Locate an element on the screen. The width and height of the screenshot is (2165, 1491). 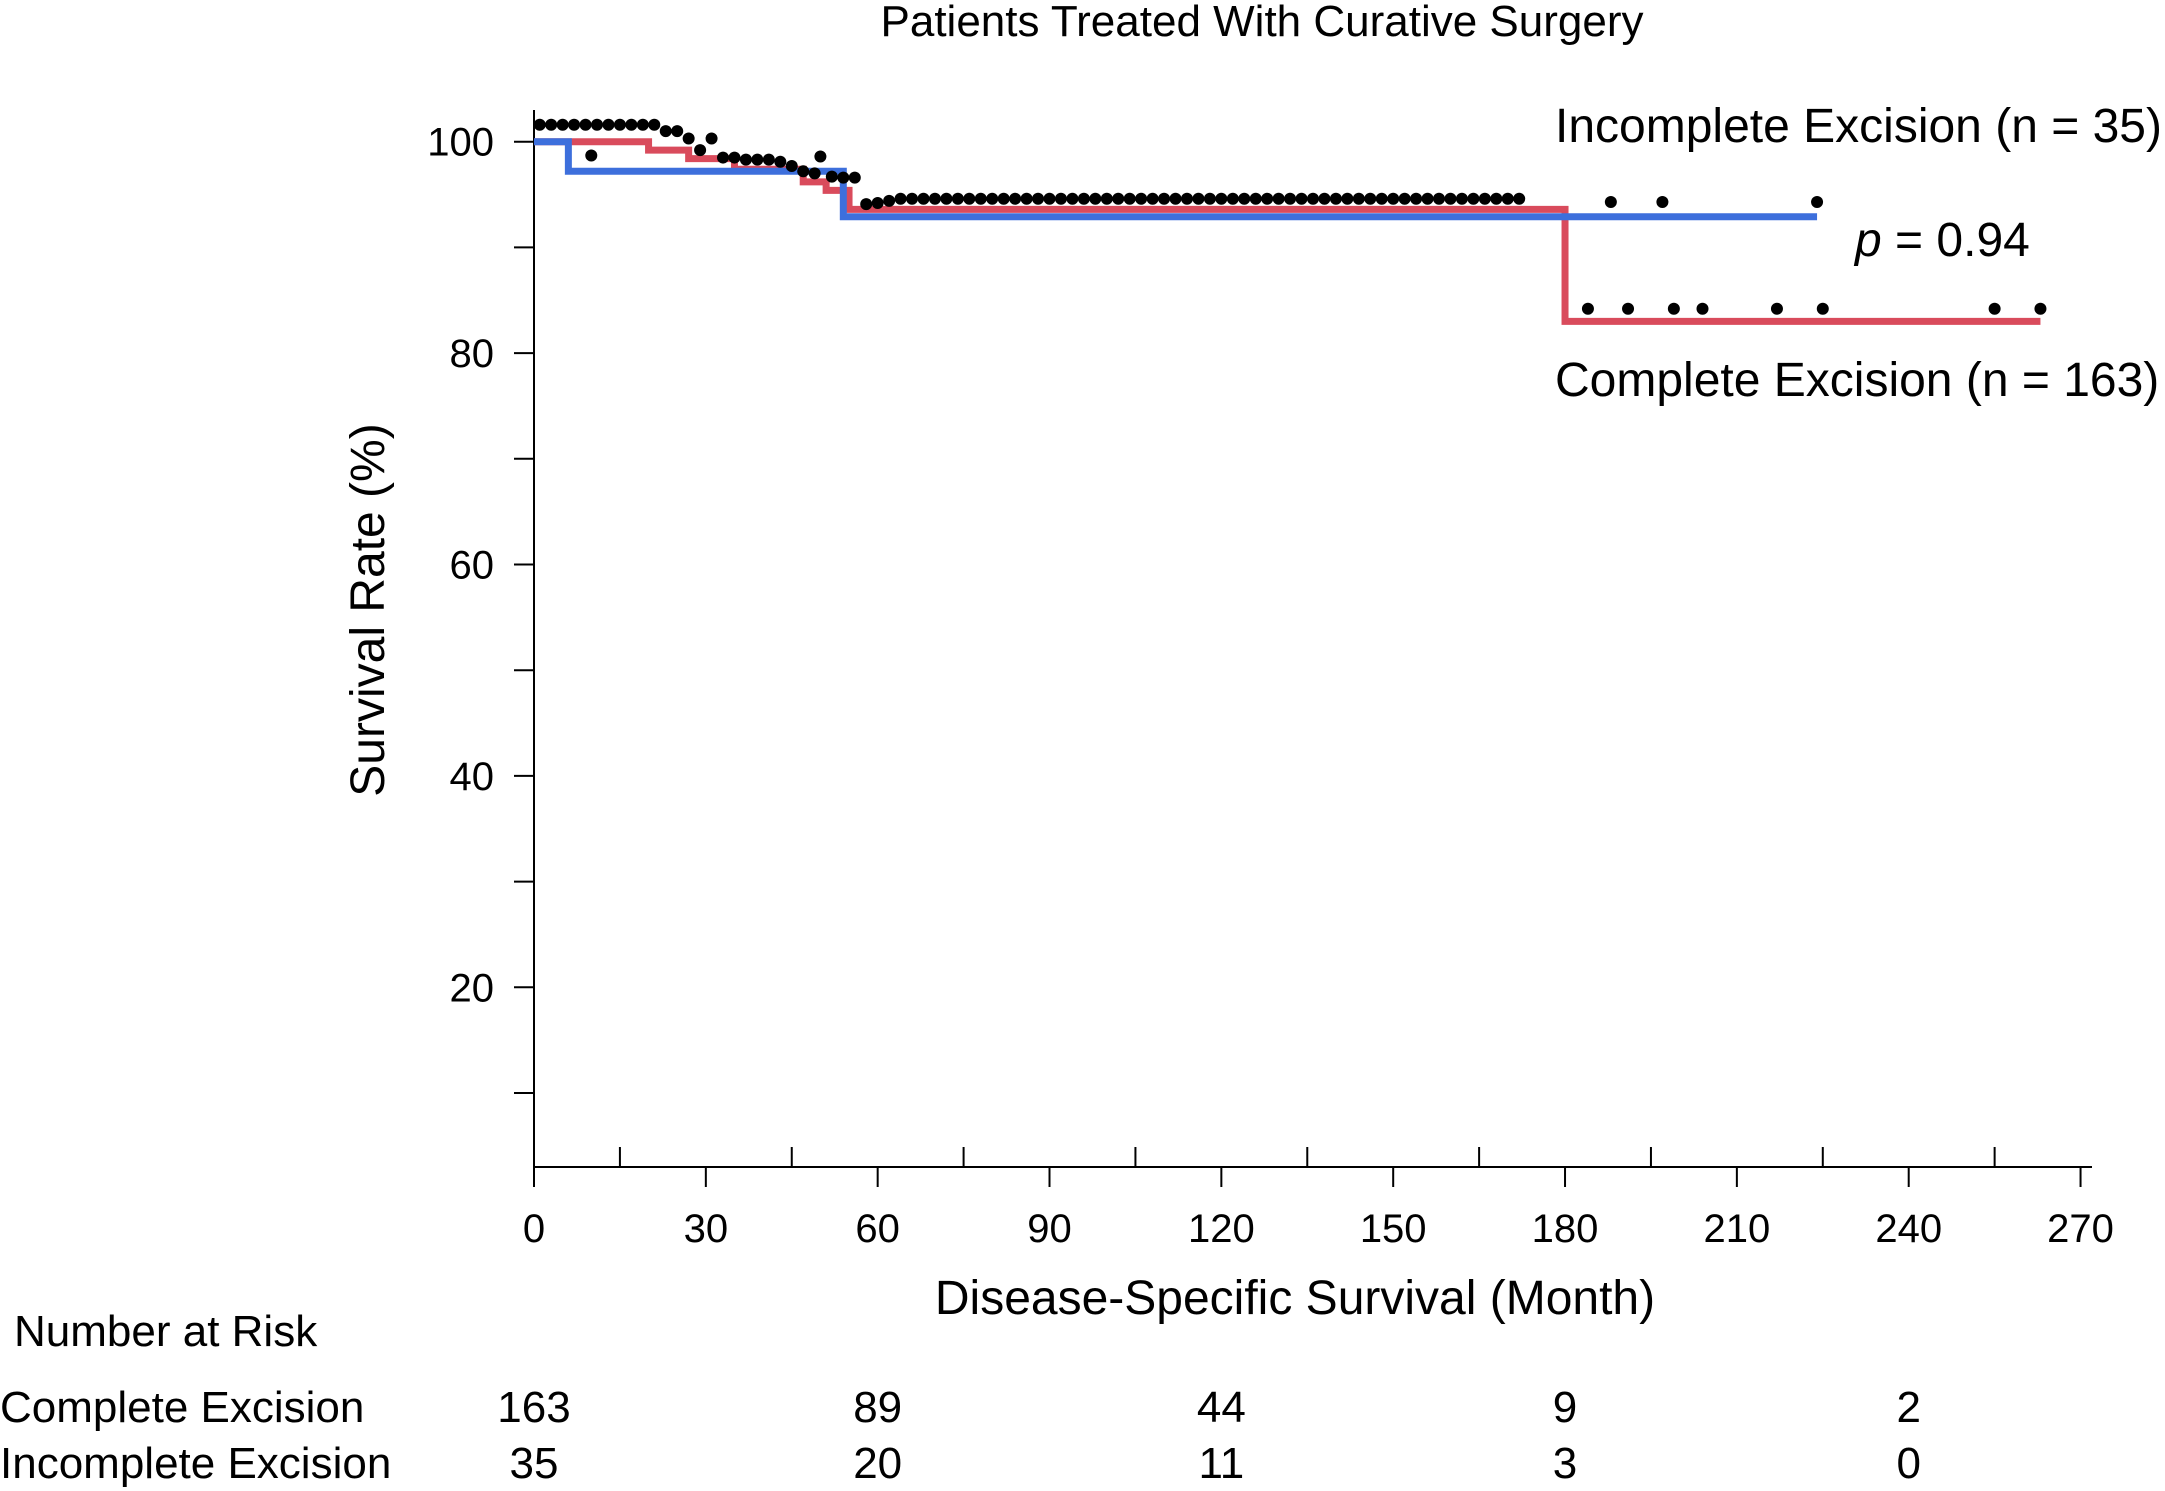
x-tick-label: 180 is located at coordinates (1565, 1229).